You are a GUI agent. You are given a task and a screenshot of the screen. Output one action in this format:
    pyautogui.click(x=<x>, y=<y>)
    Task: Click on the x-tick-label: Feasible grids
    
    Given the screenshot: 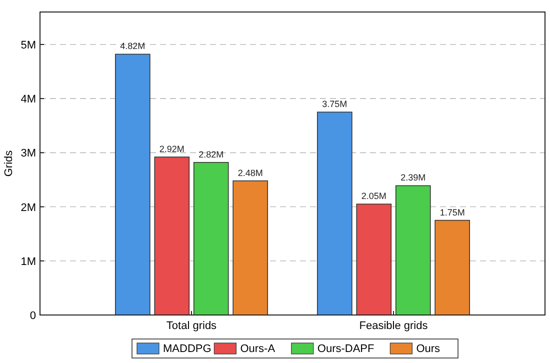 What is the action you would take?
    pyautogui.click(x=393, y=326)
    